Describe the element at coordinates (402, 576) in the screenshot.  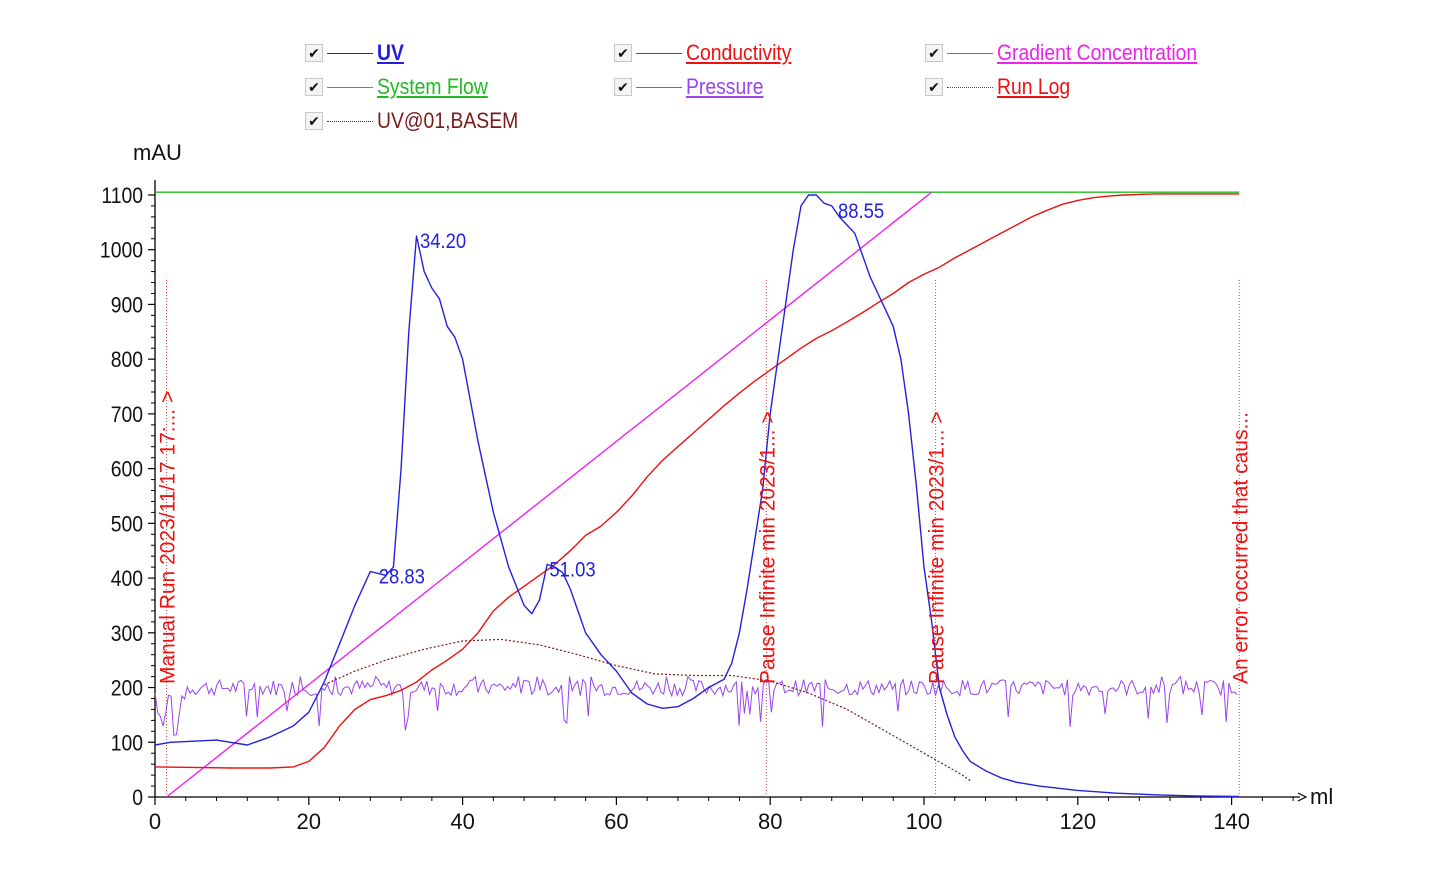
I see `peak-label: 28.83` at that location.